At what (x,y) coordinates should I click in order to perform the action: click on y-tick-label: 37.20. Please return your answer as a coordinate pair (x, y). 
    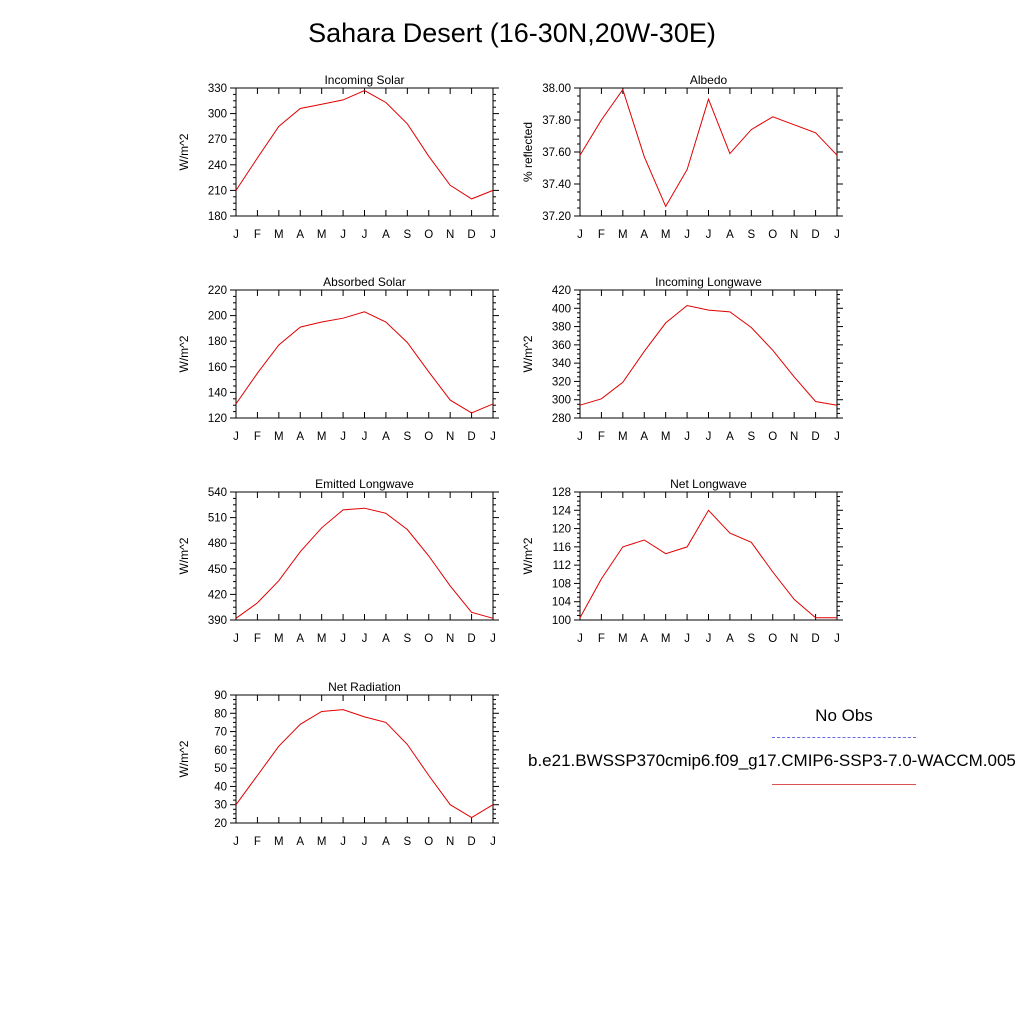
    Looking at the image, I should click on (556, 217).